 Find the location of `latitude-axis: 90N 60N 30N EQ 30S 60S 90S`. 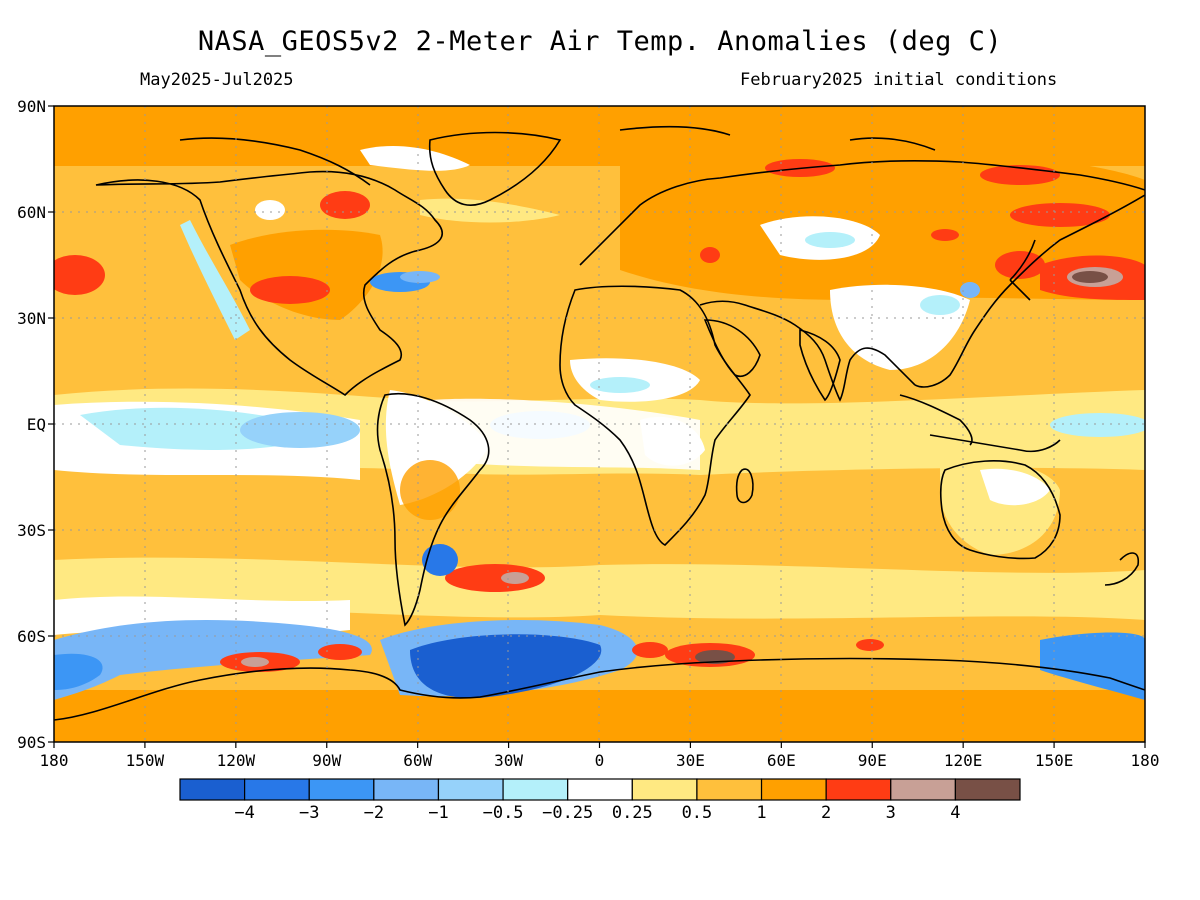

latitude-axis: 90N 60N 30N EQ 30S 60S 90S is located at coordinates (35, 424).